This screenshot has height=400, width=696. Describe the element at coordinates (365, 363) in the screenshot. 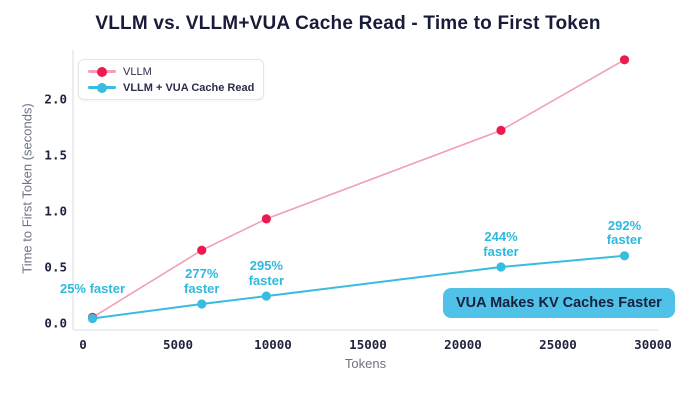

I see `x-axis-title: Tokens` at that location.